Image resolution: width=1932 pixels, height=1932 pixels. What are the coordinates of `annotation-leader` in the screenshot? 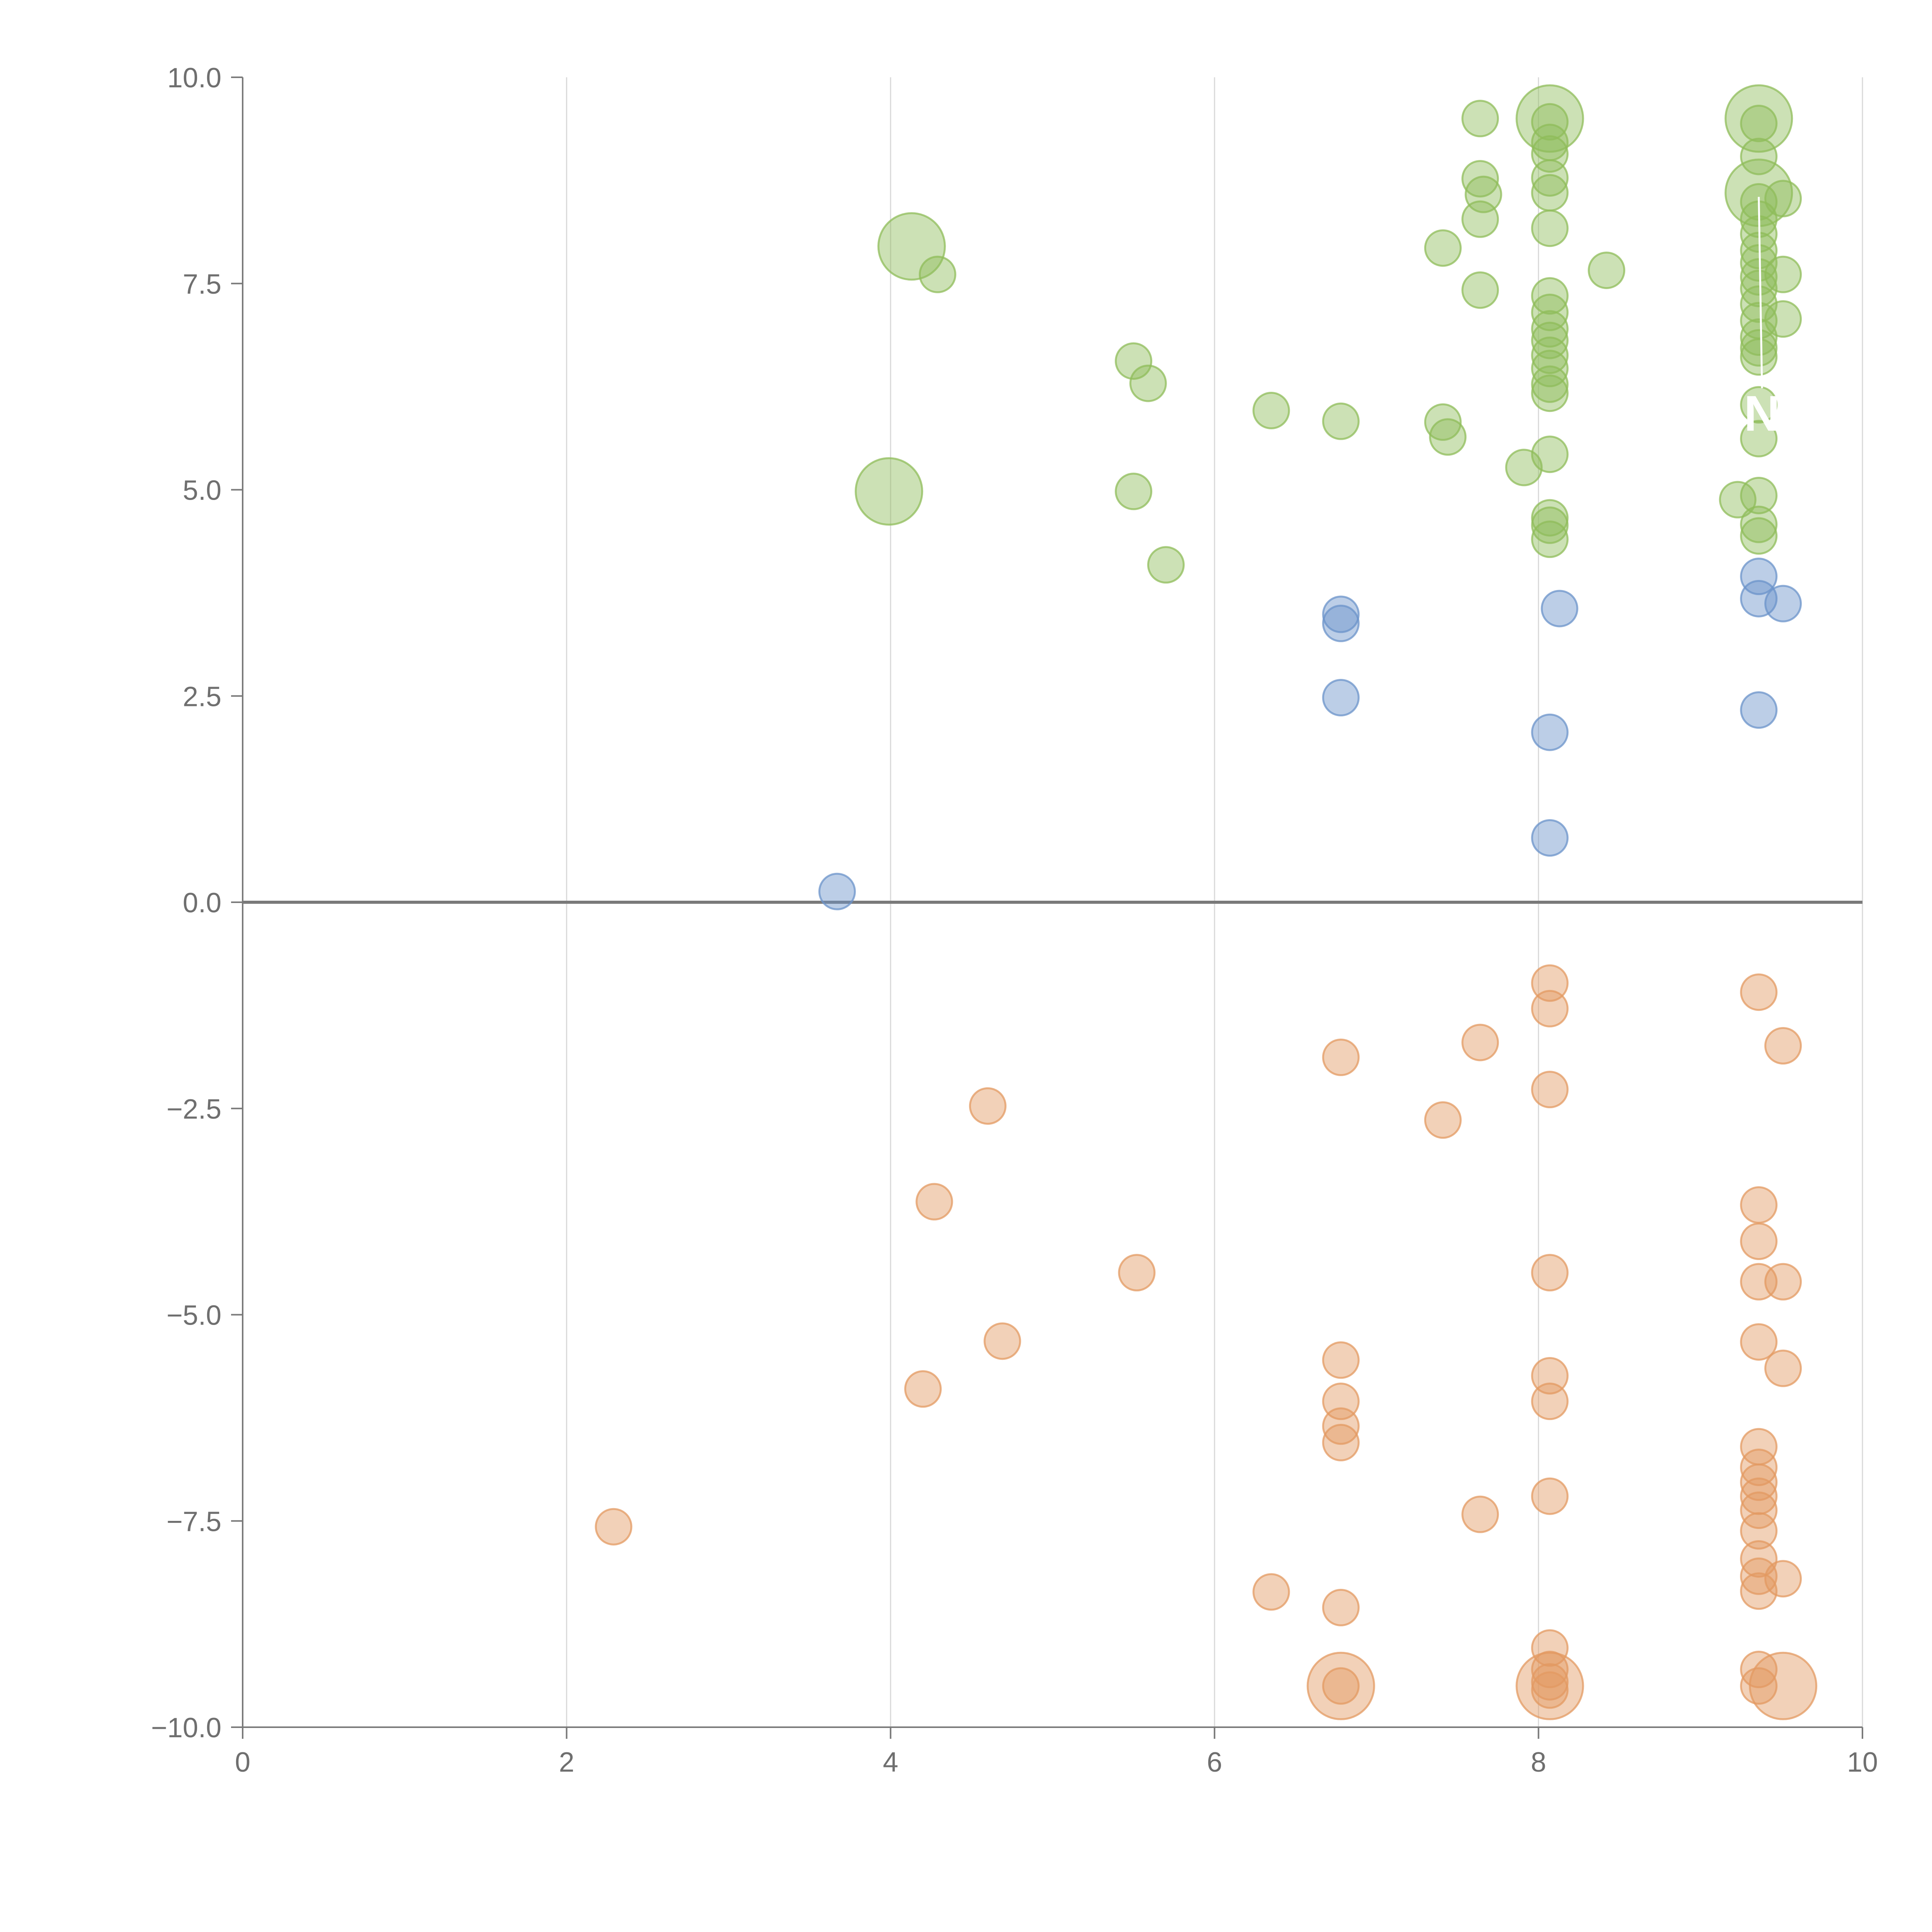 It's located at (1760, 292).